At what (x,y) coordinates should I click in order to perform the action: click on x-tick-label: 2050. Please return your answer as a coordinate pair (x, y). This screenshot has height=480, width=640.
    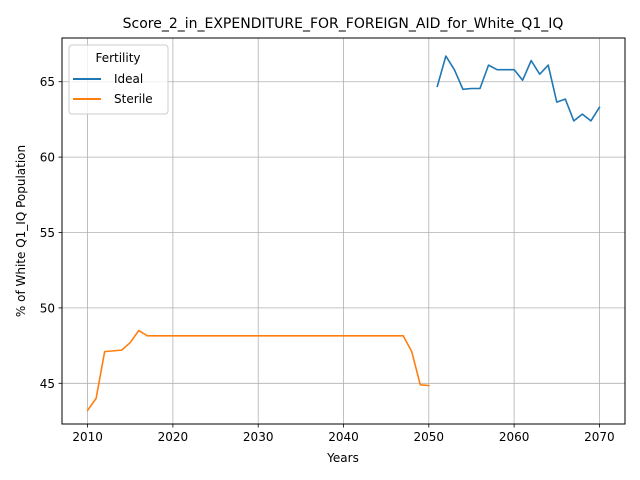
    Looking at the image, I should click on (429, 437).